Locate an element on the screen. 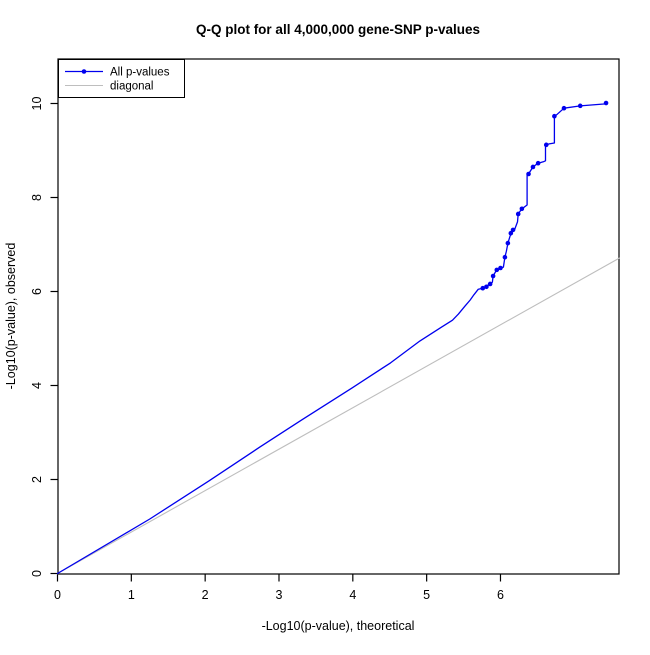 This screenshot has height=655, width=650. x-axis-label: -Log10(p-value), theoretical is located at coordinates (338, 626).